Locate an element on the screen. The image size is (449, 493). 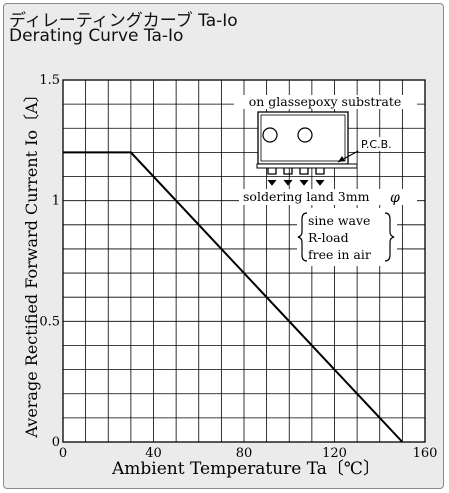
substrate-label-bg is located at coordinates (325, 102).